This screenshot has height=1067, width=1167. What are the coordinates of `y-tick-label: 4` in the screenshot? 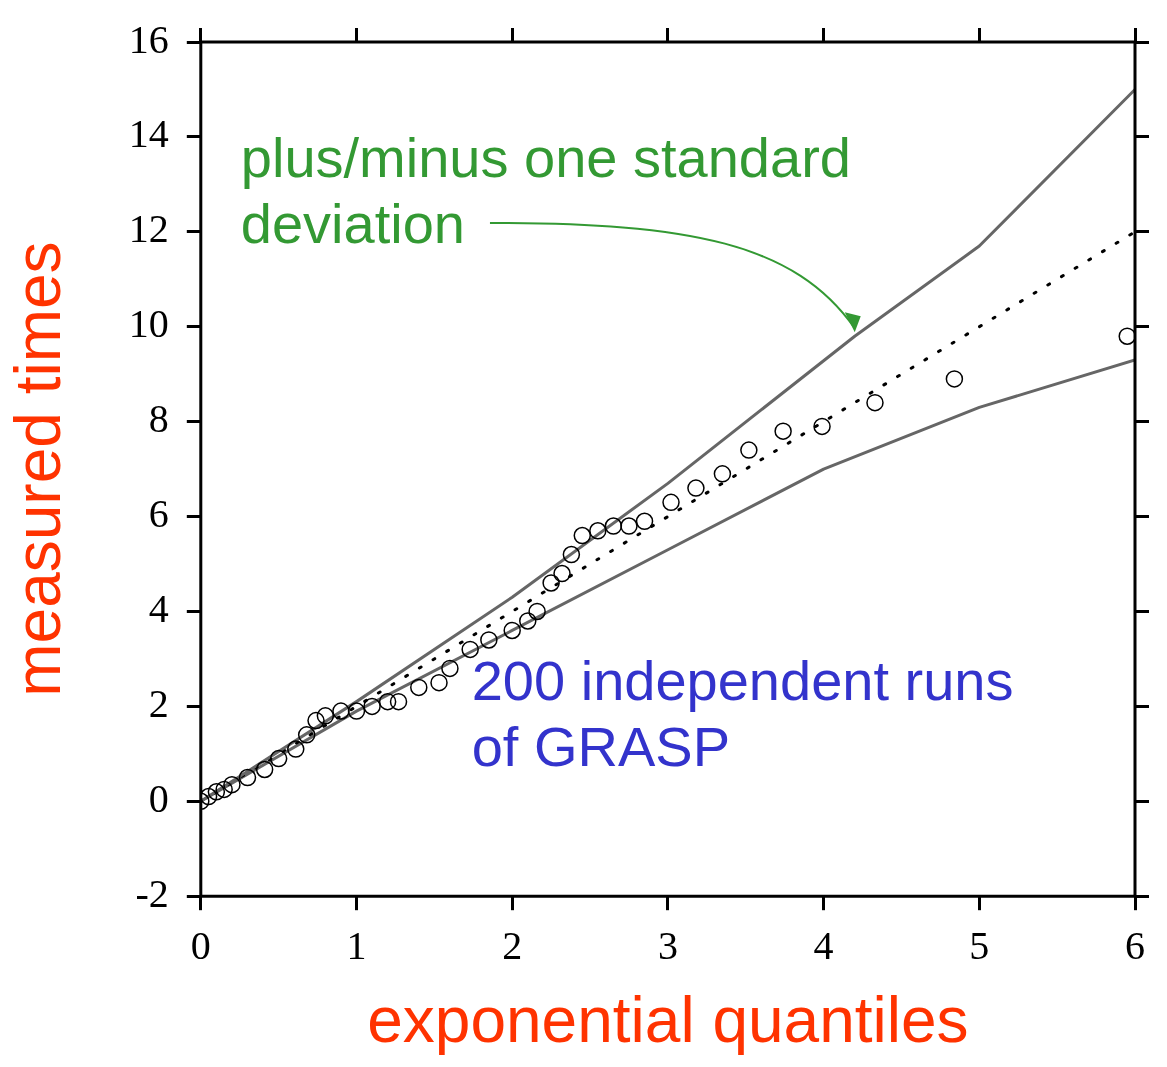 It's located at (158, 608).